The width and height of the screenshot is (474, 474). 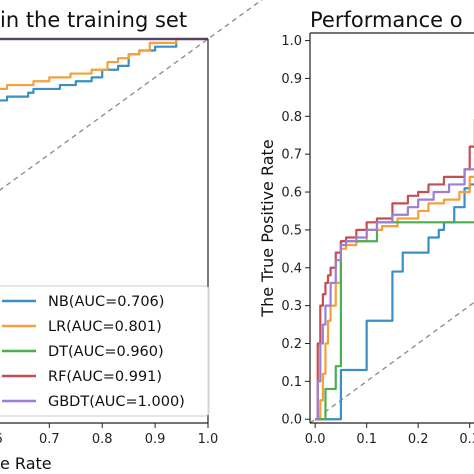 I want to click on y-tick-label: 0.0, so click(x=291, y=420).